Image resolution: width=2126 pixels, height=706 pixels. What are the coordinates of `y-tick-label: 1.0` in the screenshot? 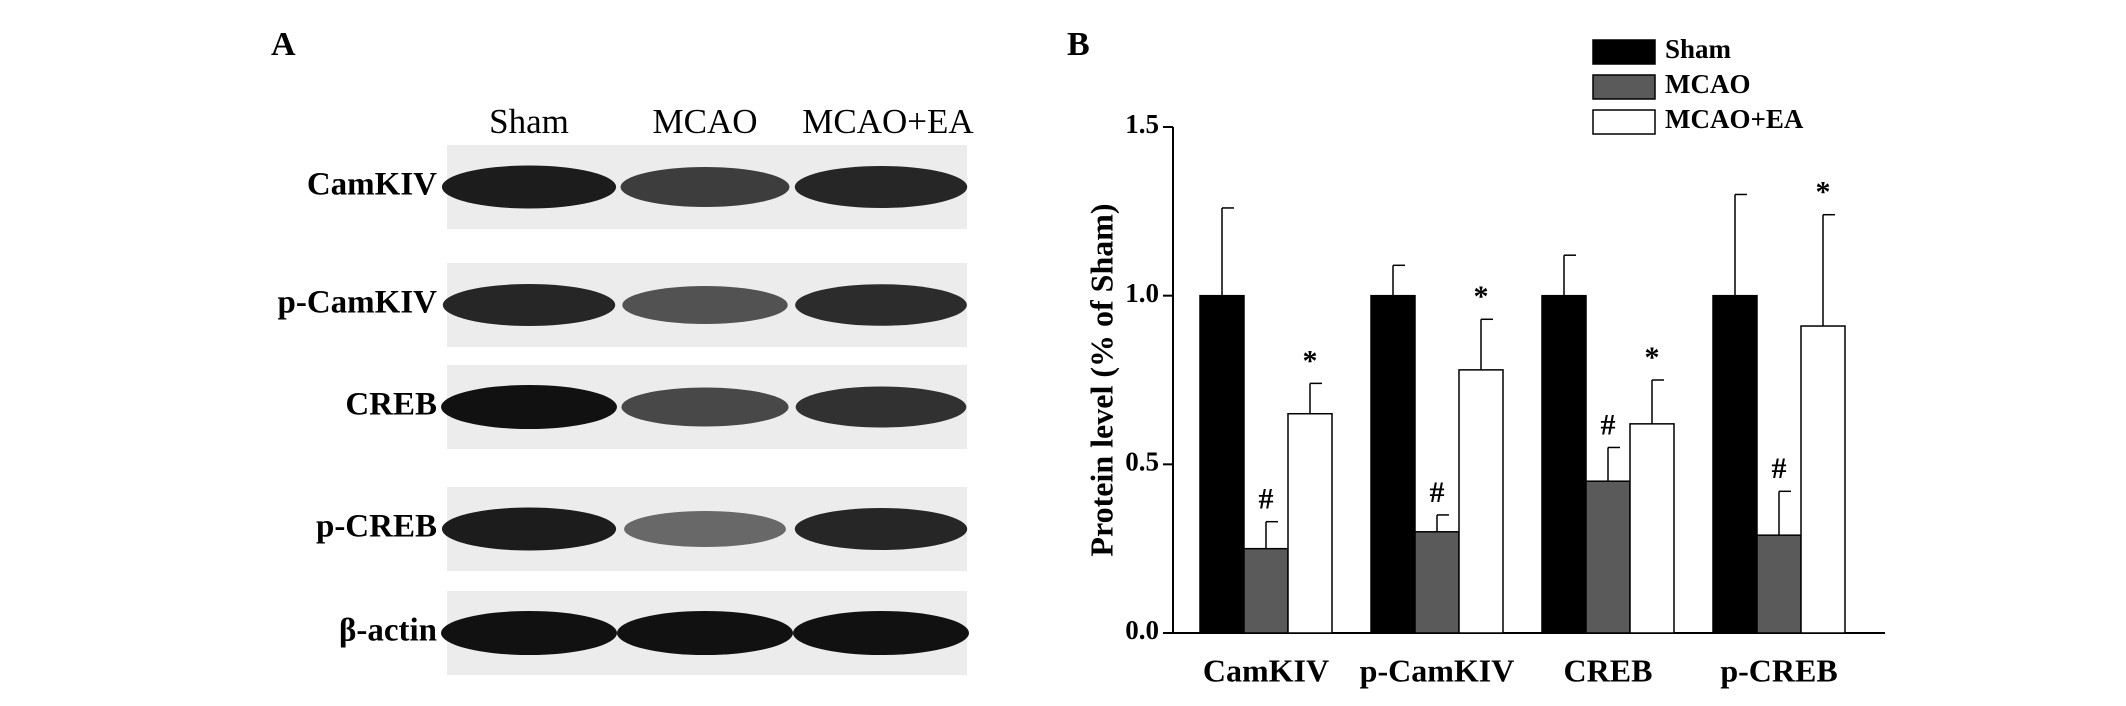 It's located at (1142, 293).